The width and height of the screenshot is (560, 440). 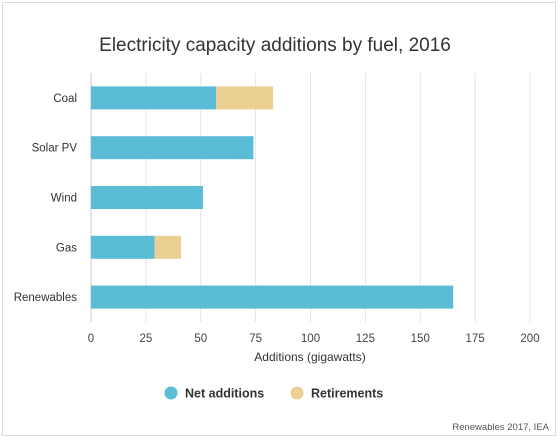 I want to click on x-tick-labels: 0 25 50 75 100 125 150 175 200, so click(x=314, y=339).